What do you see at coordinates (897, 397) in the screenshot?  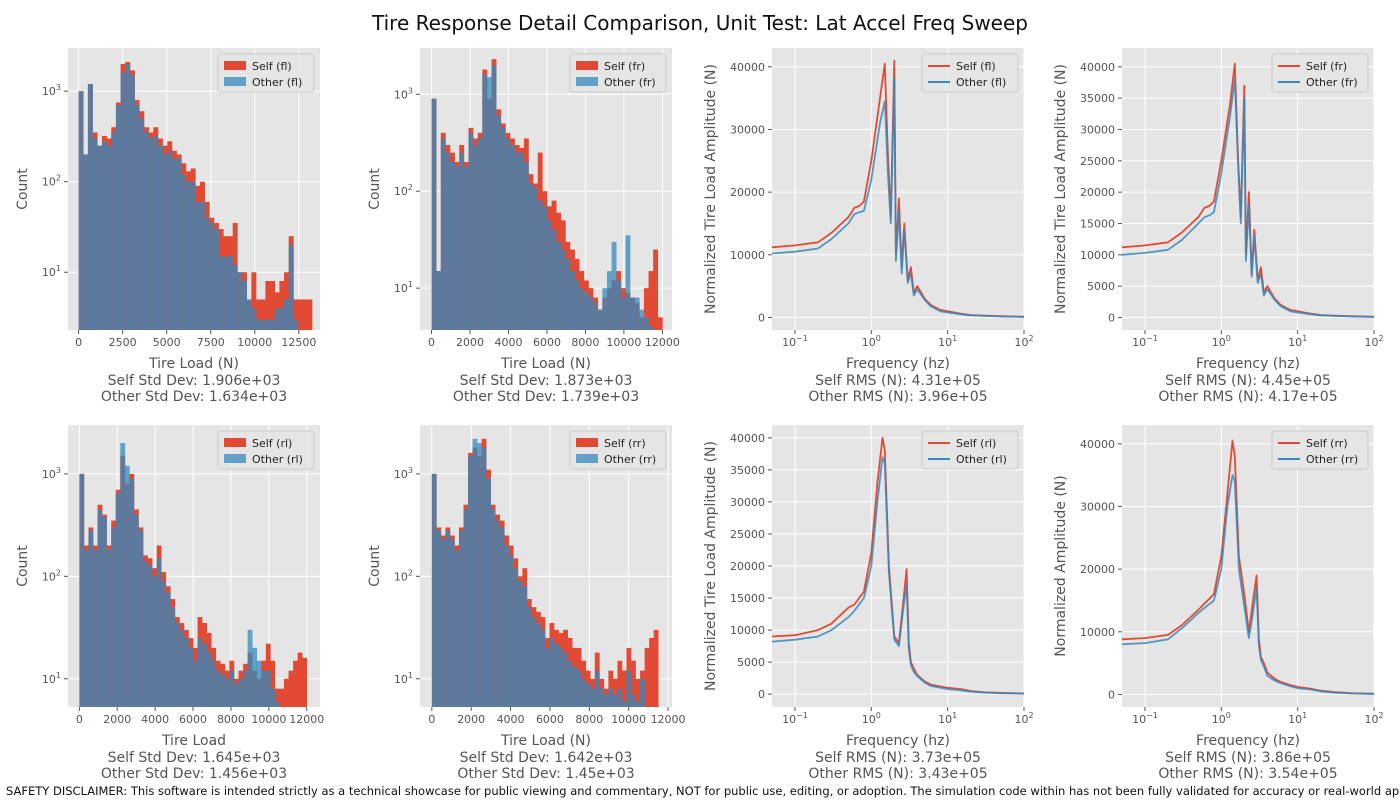 I see `stat-line: Other RMS (N): 3.96e+05` at bounding box center [897, 397].